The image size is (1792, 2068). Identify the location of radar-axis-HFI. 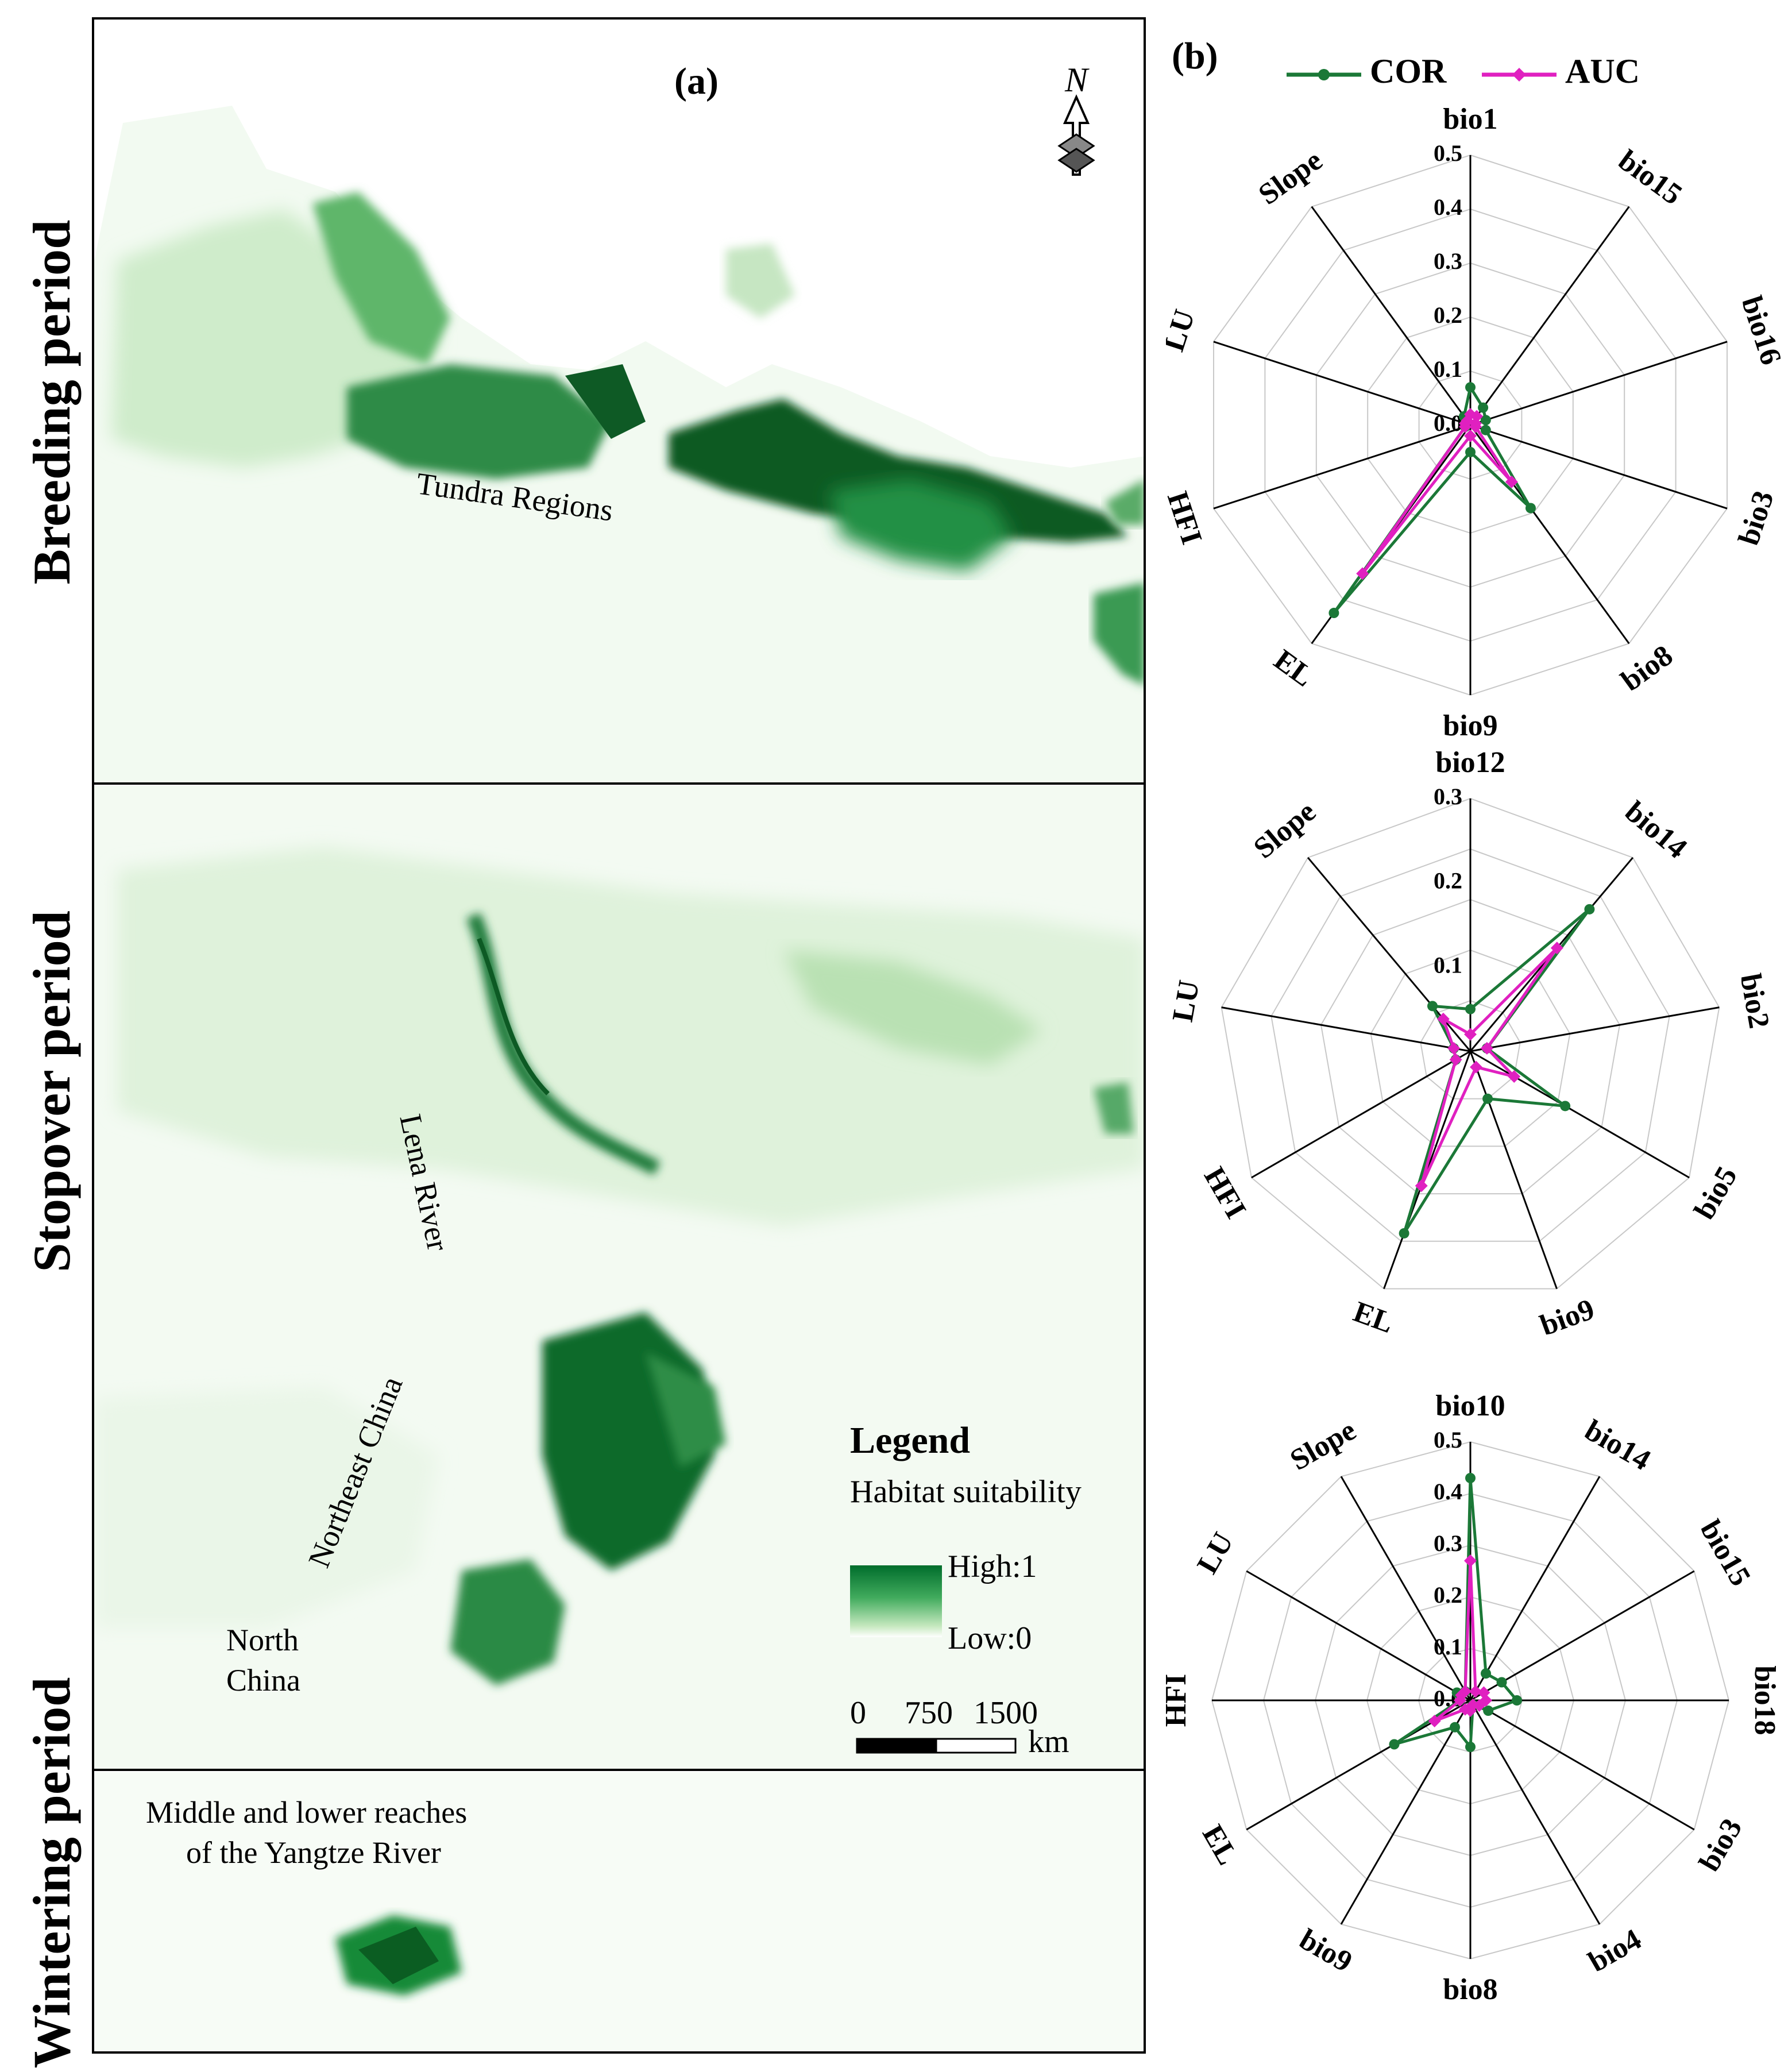
(1342, 467).